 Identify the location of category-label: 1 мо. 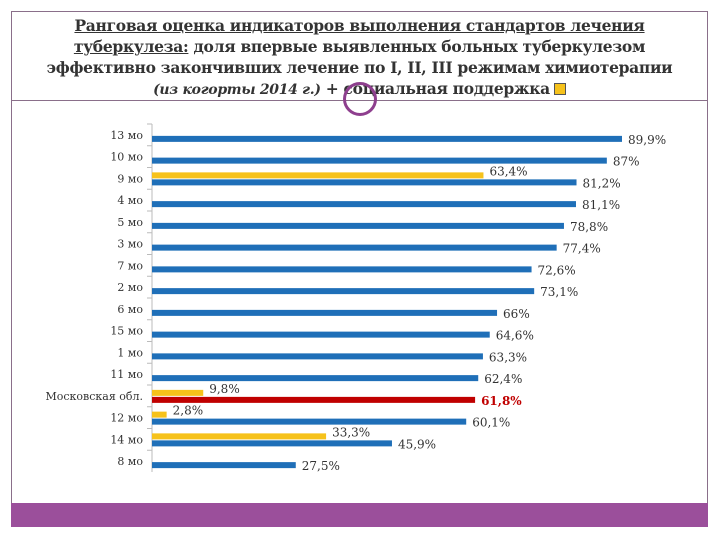
(130, 352).